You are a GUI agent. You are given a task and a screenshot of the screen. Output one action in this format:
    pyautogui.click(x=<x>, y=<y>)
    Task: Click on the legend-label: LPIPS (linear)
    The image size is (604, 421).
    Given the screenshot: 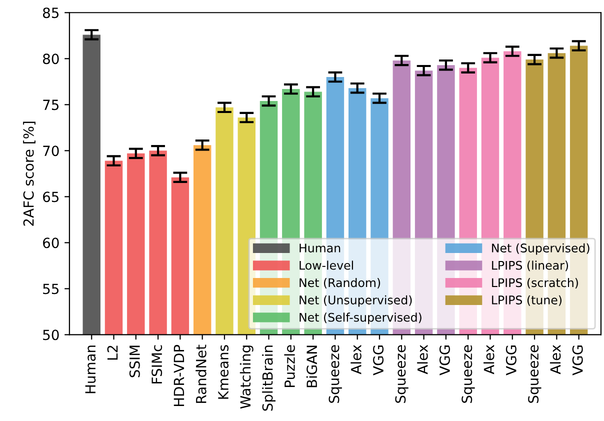 What is the action you would take?
    pyautogui.click(x=530, y=266)
    